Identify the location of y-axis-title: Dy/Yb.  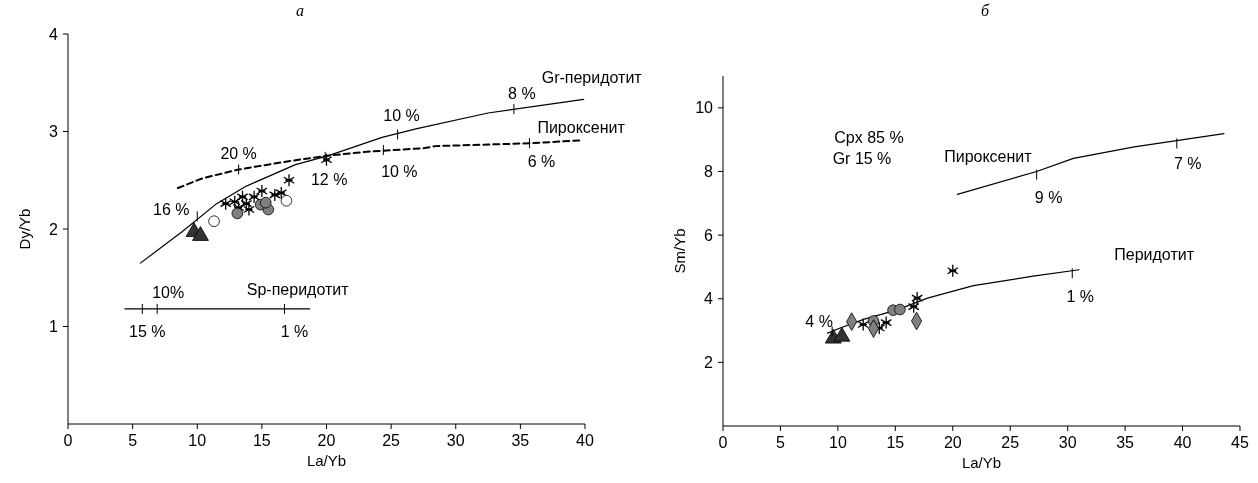
(24, 229).